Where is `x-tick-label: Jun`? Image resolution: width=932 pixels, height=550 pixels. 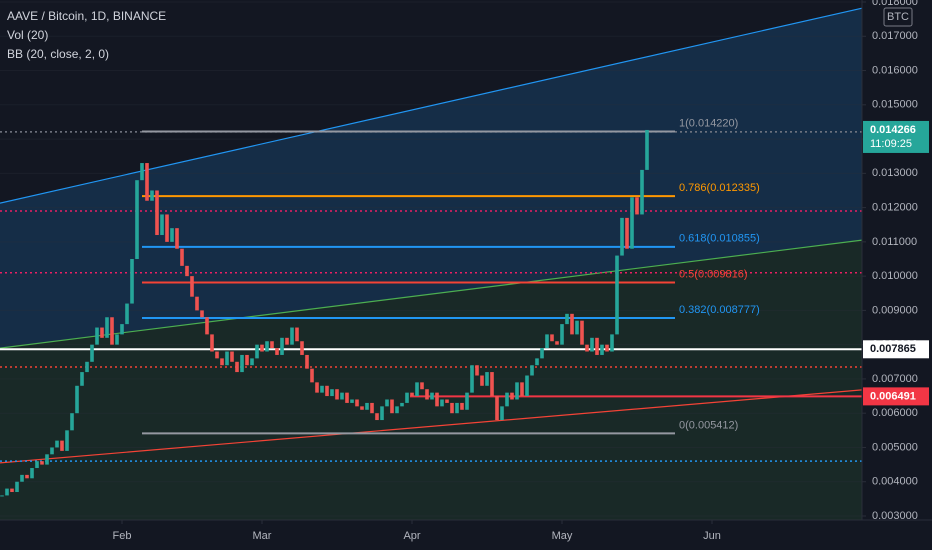
x-tick-label: Jun is located at coordinates (712, 536).